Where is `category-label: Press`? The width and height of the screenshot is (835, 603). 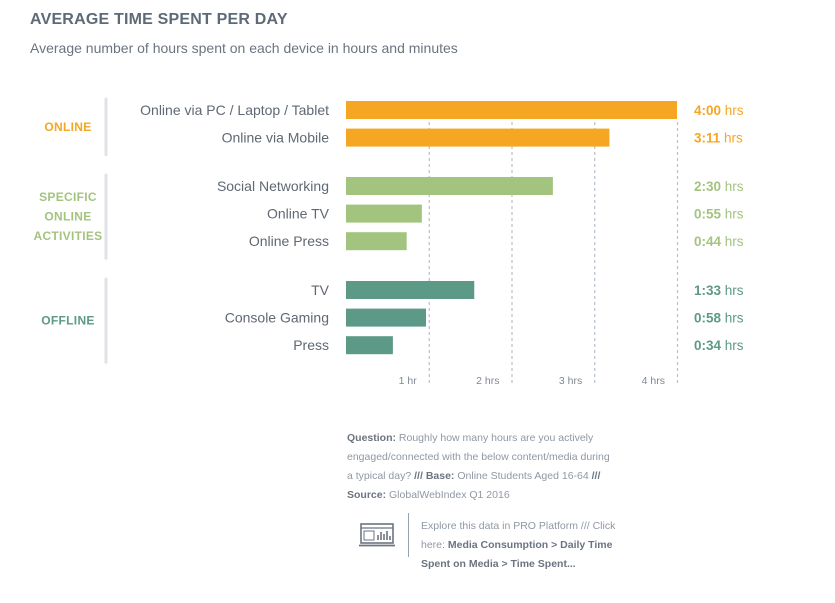 category-label: Press is located at coordinates (311, 345).